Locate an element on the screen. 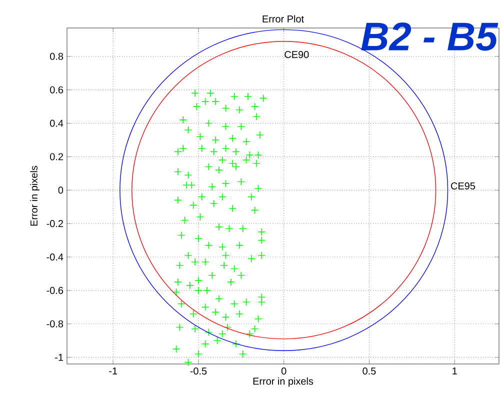  x-tick-label: 1 is located at coordinates (454, 371).